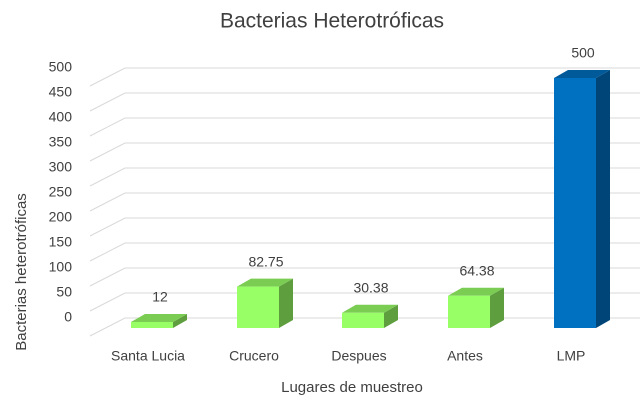 The height and width of the screenshot is (401, 642). Describe the element at coordinates (148, 356) in the screenshot. I see `x-tick-label: Santa Lucia` at that location.